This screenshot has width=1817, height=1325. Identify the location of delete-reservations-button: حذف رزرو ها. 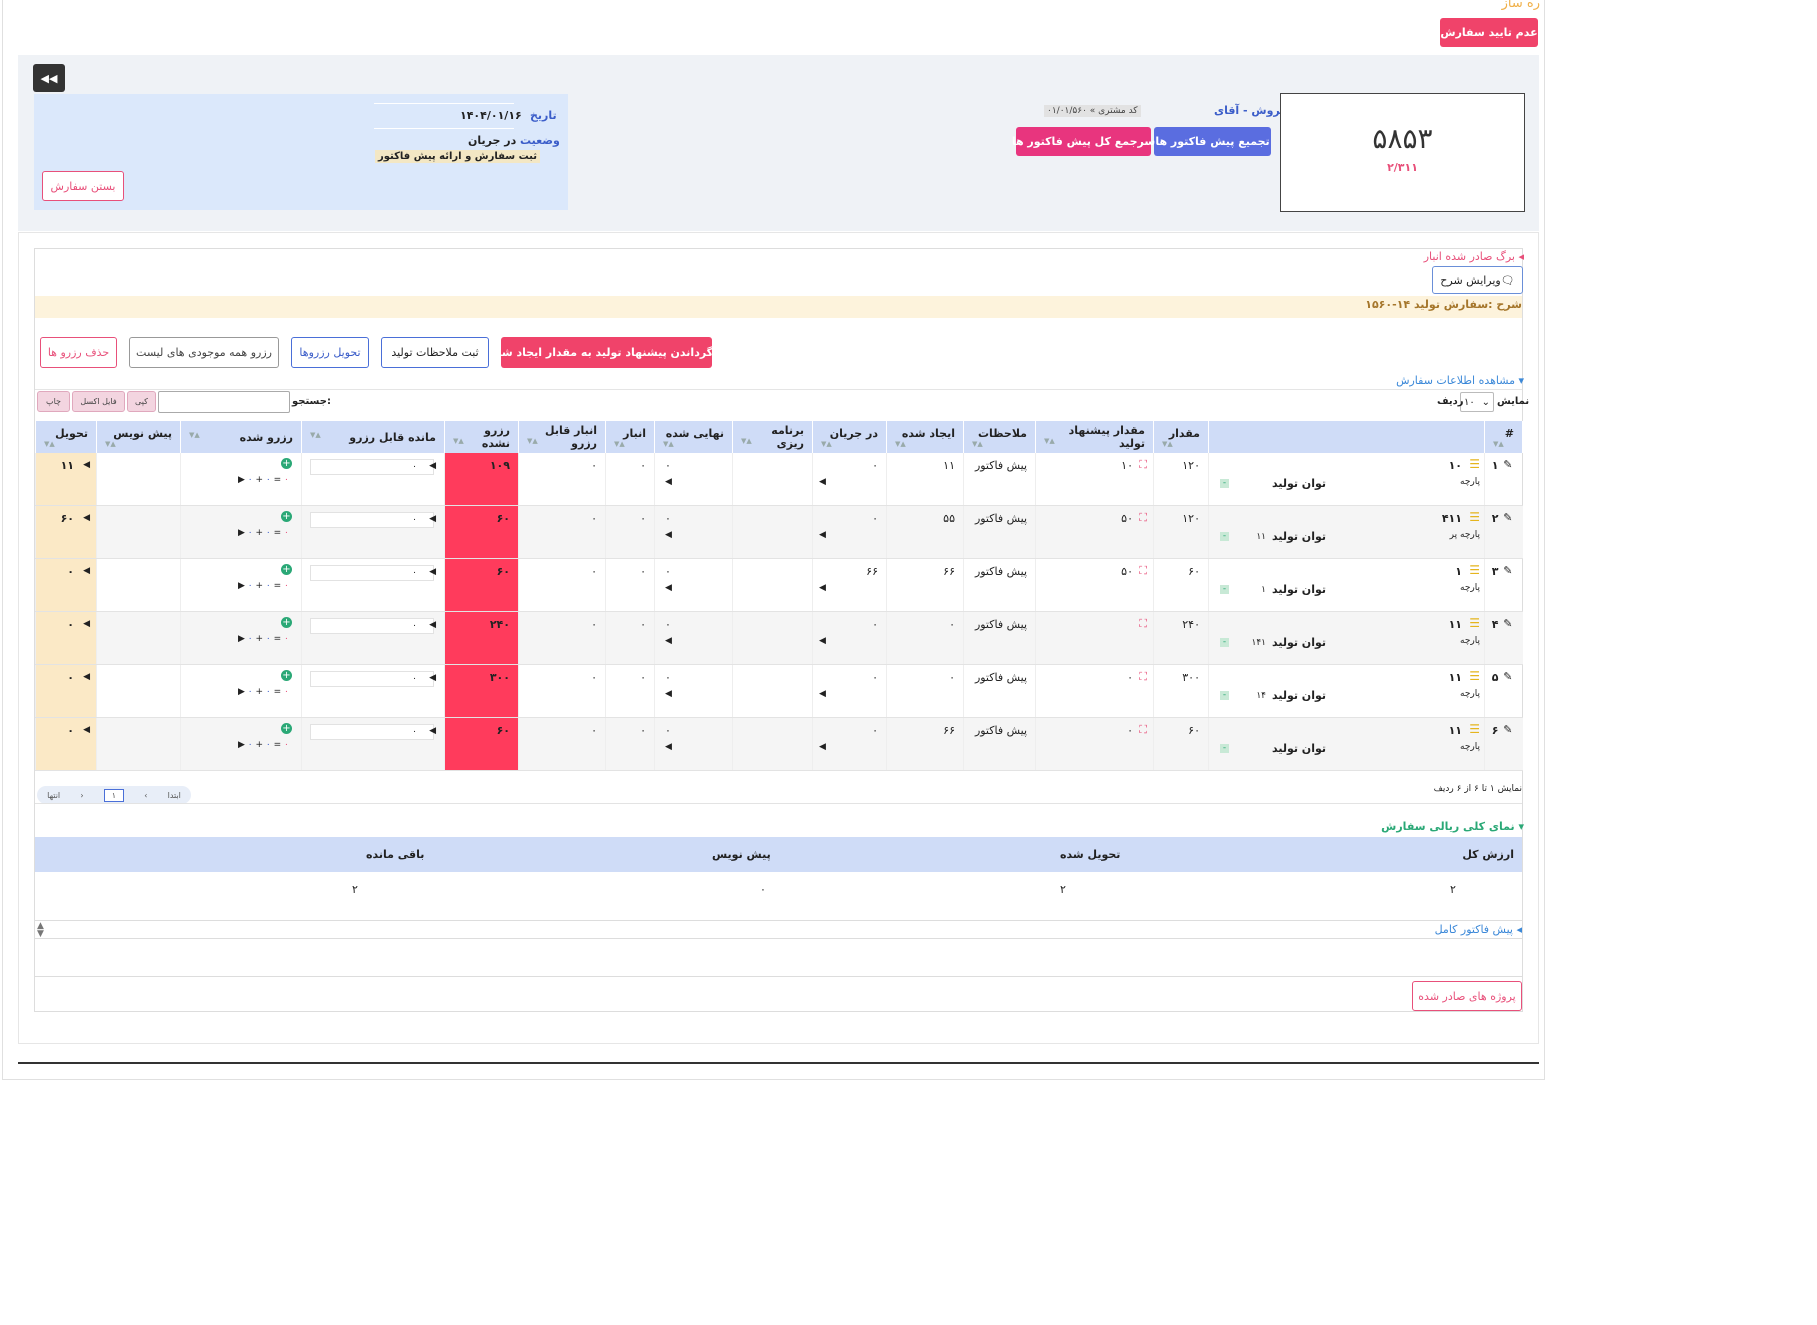
(78, 352).